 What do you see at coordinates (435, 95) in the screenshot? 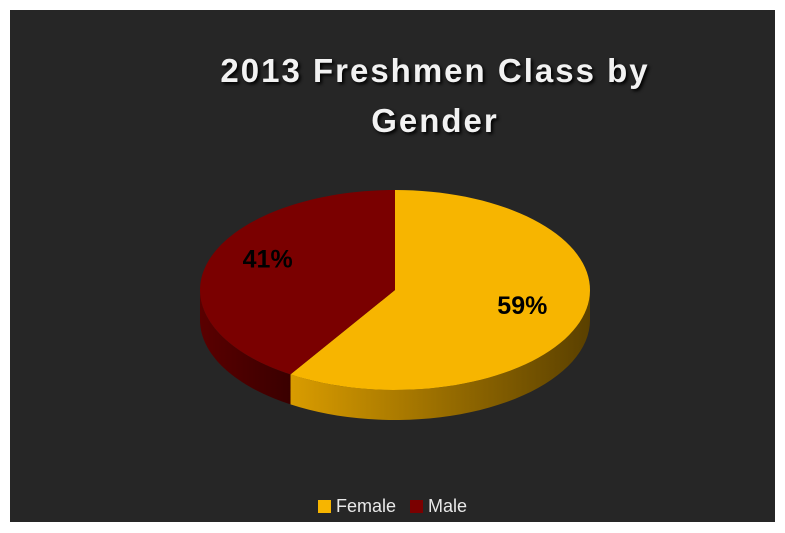
I see `chart-title: 2013 Freshmen Class by Gender` at bounding box center [435, 95].